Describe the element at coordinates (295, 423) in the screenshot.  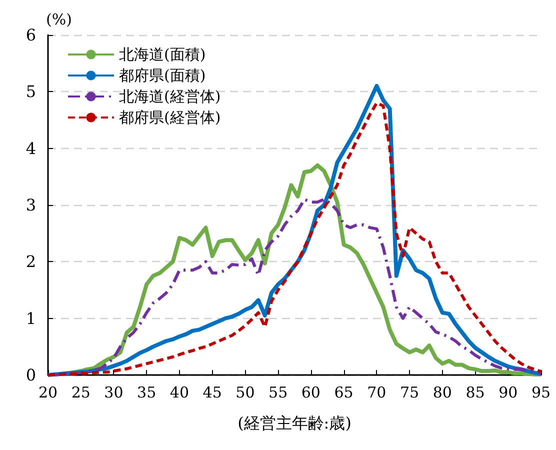
I see `x-axis-title: (経営主年齢:歳)` at that location.